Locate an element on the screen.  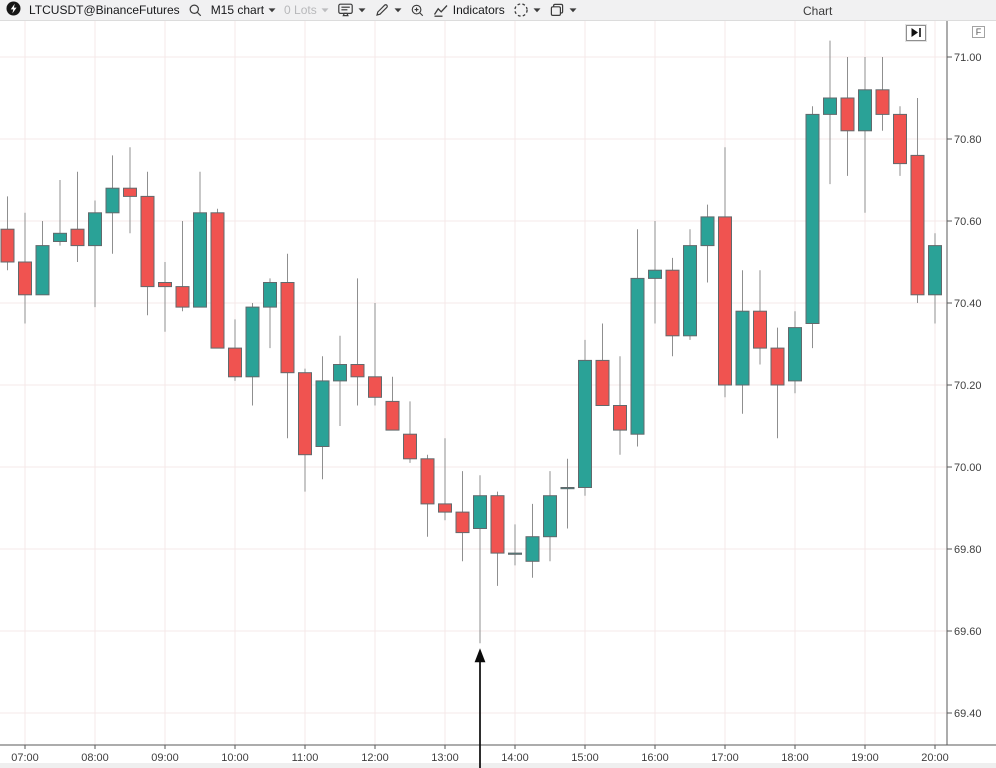
price-tick-label: 70.20 is located at coordinates (968, 386).